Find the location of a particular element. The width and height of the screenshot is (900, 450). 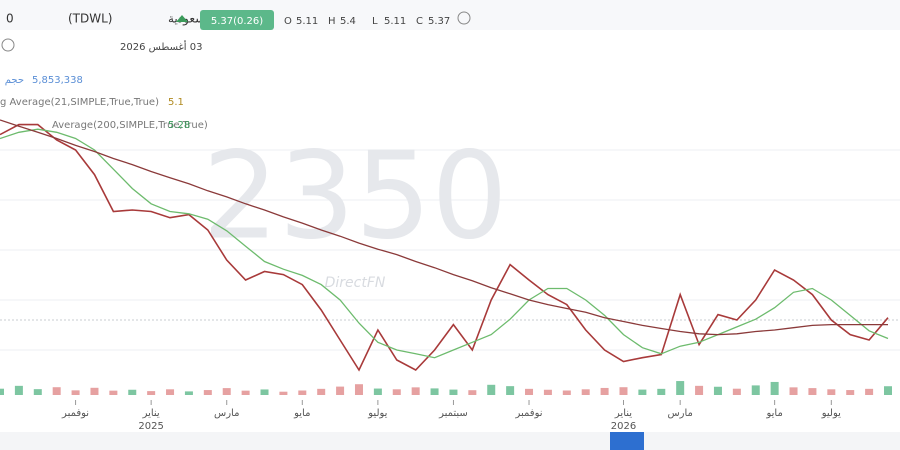

x-tick-label: سبتمبر is located at coordinates (453, 413).